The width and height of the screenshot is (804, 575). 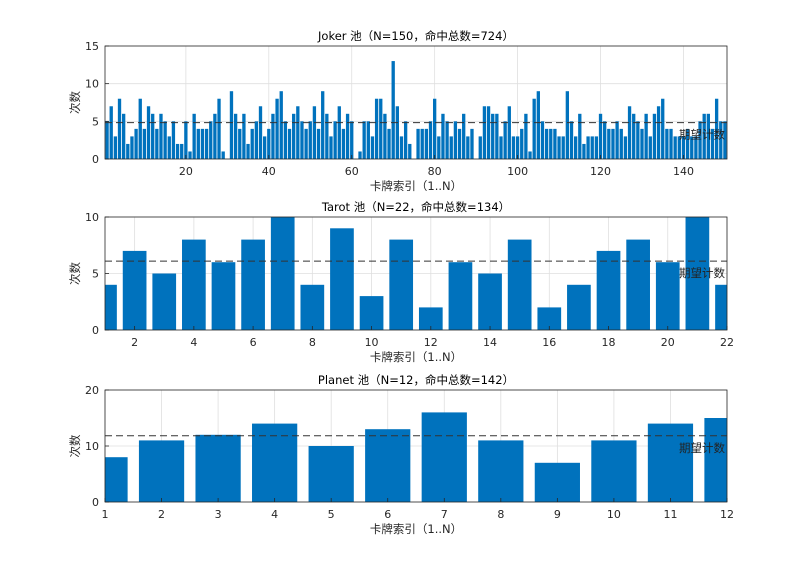 What do you see at coordinates (444, 514) in the screenshot?
I see `x-tick-label: 7` at bounding box center [444, 514].